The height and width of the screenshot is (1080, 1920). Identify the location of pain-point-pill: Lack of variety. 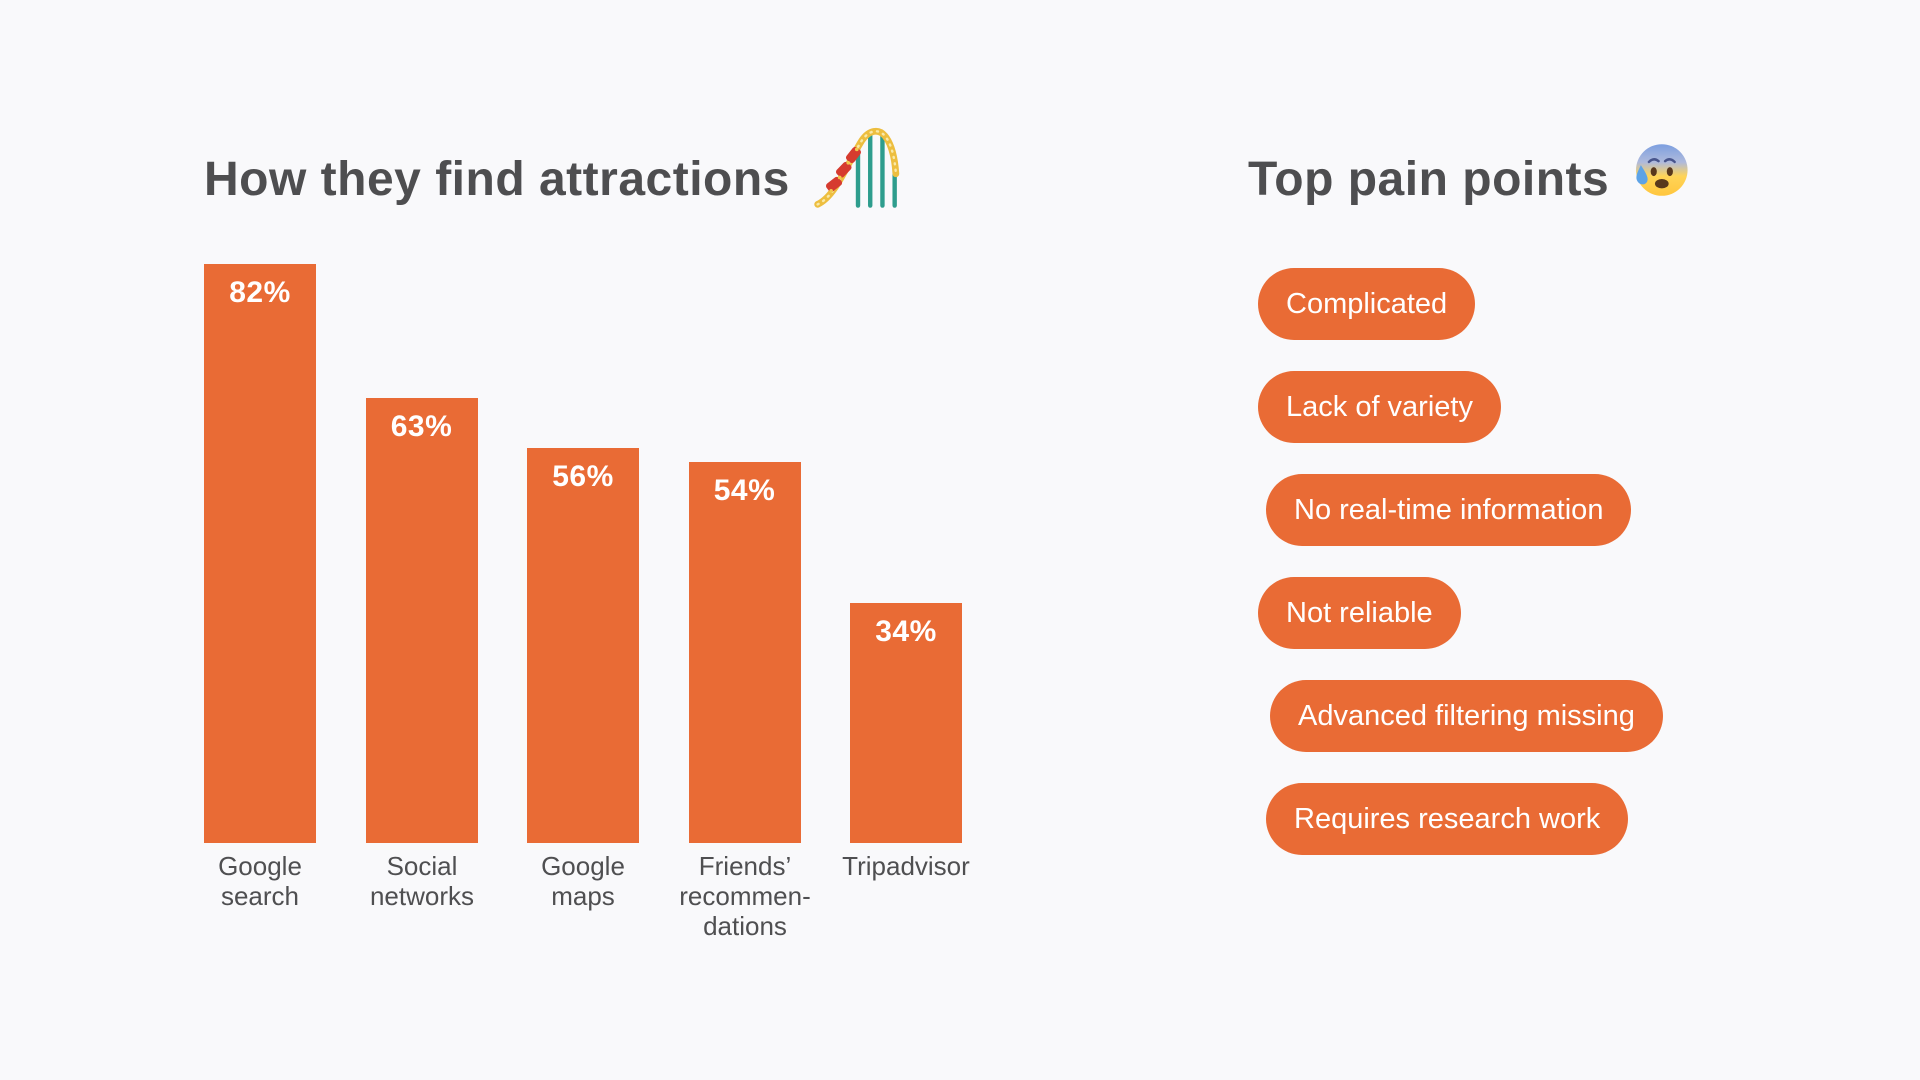
(1379, 407).